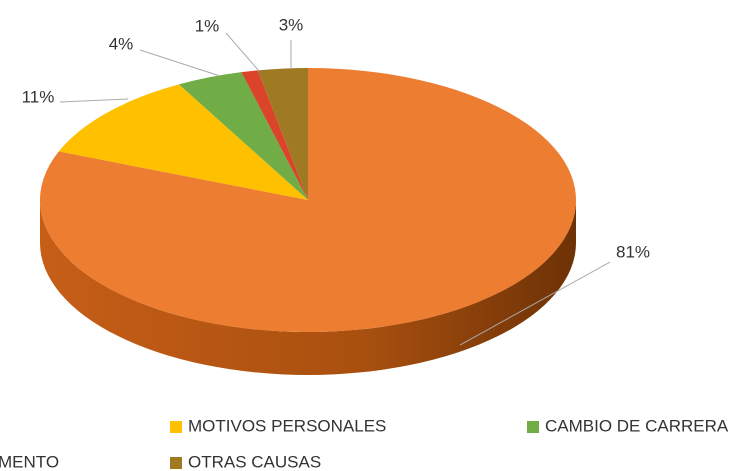  What do you see at coordinates (38, 96) in the screenshot?
I see `data-label: 11%` at bounding box center [38, 96].